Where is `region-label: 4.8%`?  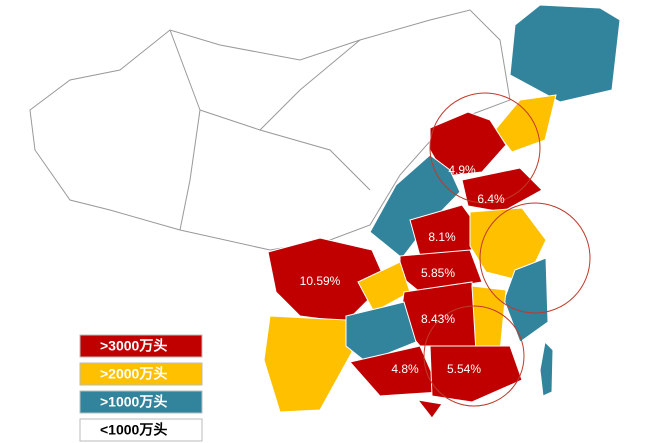
region-label: 4.8% is located at coordinates (405, 369).